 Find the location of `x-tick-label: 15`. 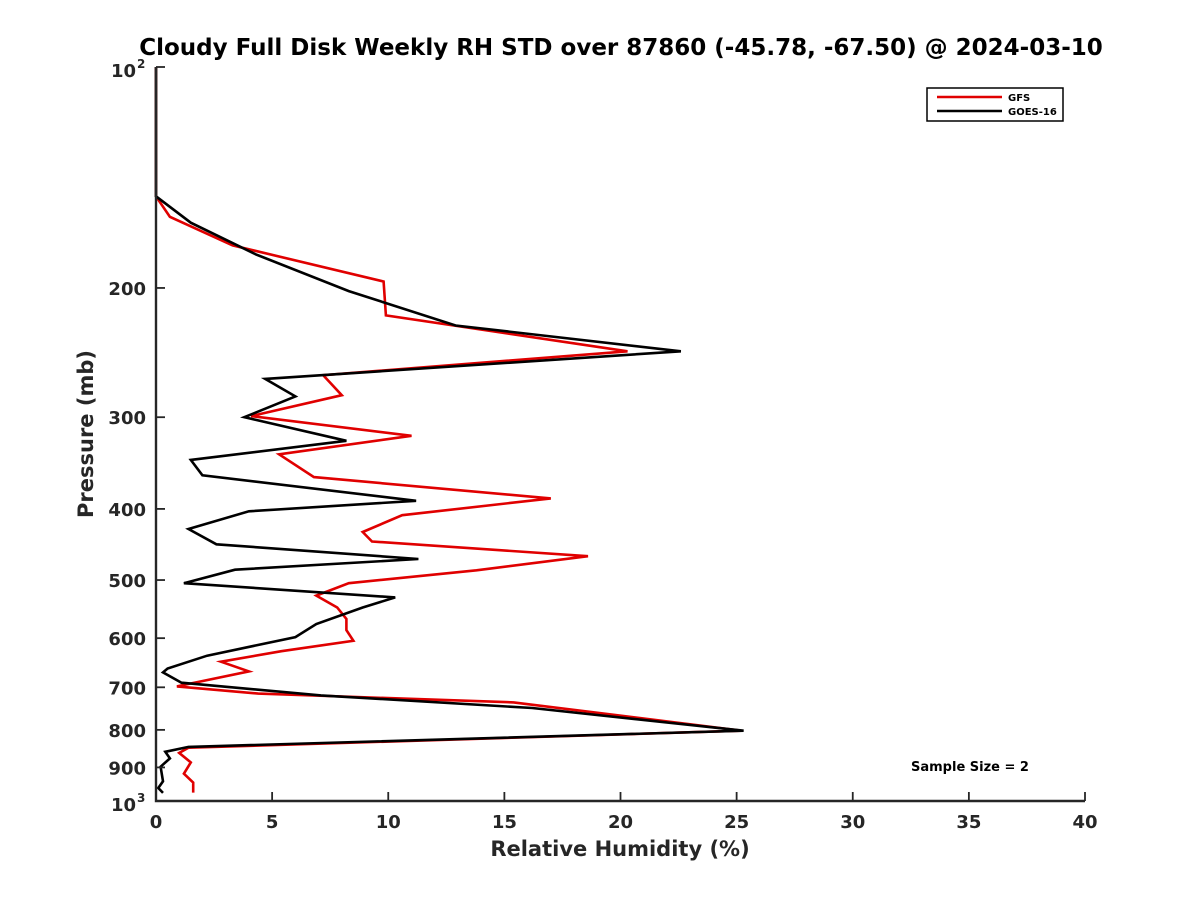

x-tick-label: 15 is located at coordinates (504, 822).